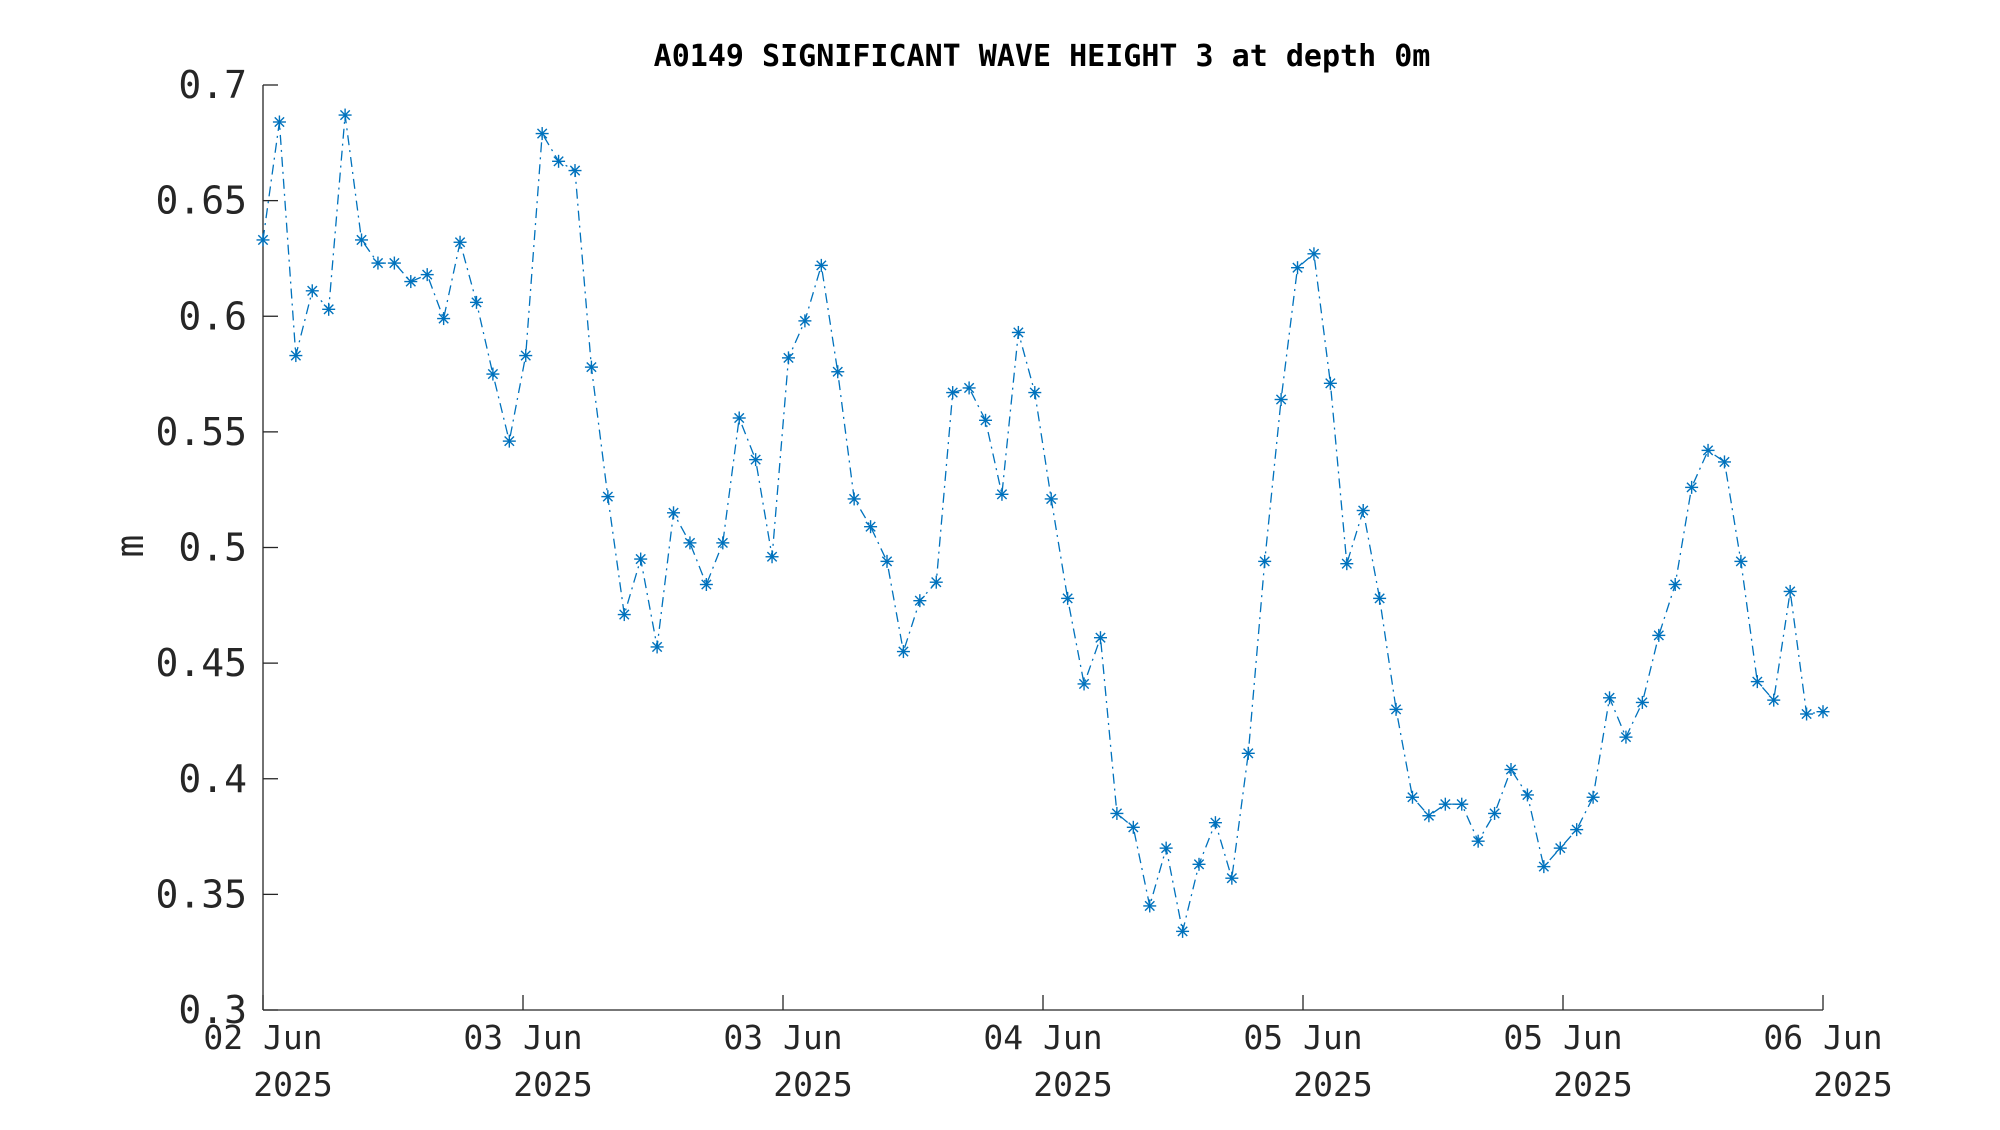 The height and width of the screenshot is (1130, 2000). I want to click on y-axis-ticks: 0.3 0.35 0.4 0.45 0.5 0.55 0.6 0.65 0.7, so click(216, 547).